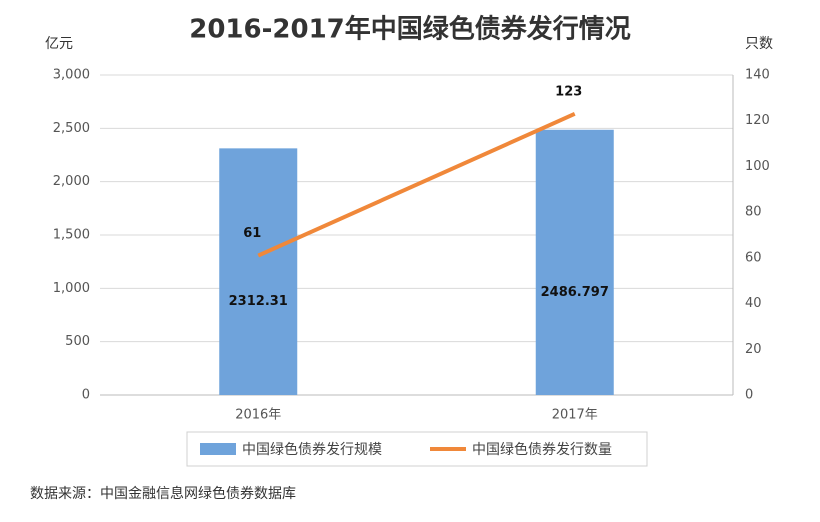 The image size is (820, 522). Describe the element at coordinates (416, 185) in the screenshot. I see `line` at that location.